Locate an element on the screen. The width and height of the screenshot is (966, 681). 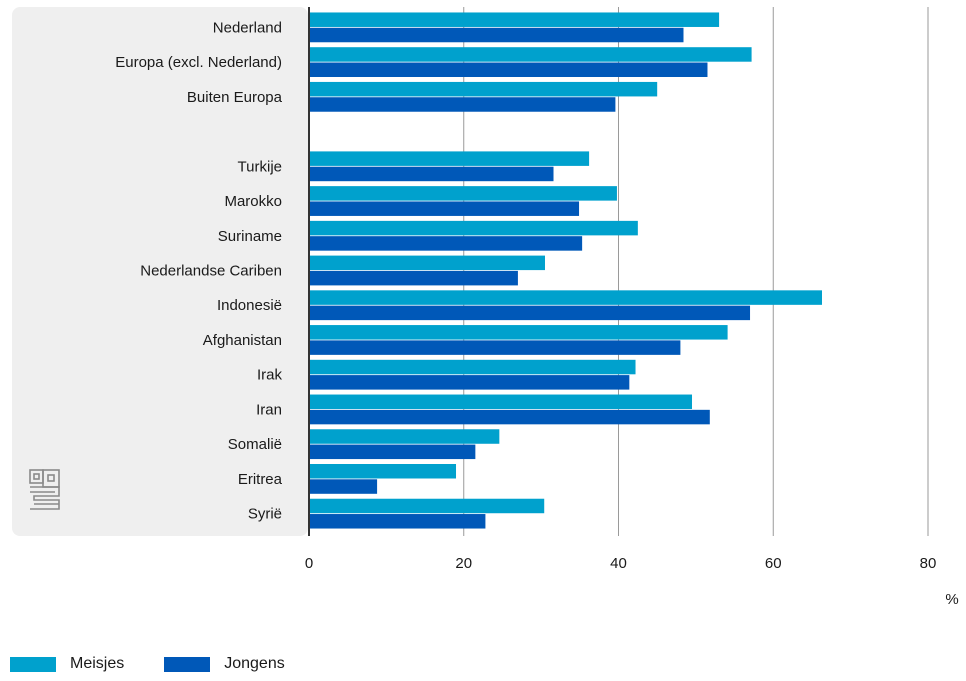
legend-item-jongens: Jongens is located at coordinates (224, 664).